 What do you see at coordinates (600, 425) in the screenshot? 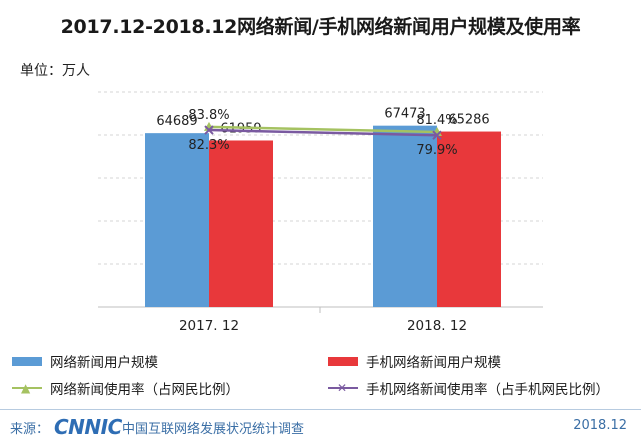
I see `footer-date: 2018.12` at bounding box center [600, 425].